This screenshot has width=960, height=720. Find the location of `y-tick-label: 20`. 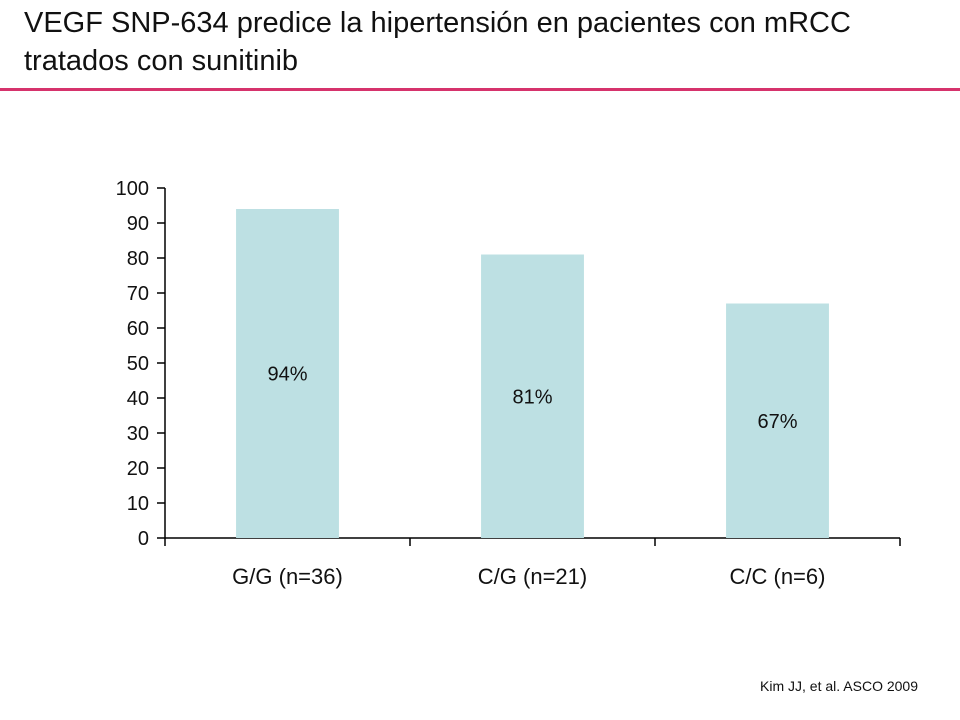

y-tick-label: 20 is located at coordinates (138, 469).